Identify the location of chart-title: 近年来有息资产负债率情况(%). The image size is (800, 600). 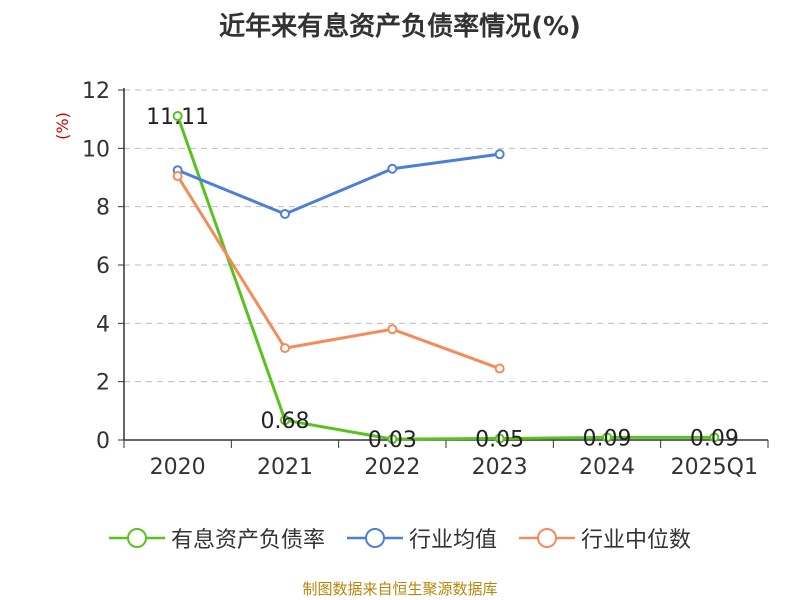
(400, 27).